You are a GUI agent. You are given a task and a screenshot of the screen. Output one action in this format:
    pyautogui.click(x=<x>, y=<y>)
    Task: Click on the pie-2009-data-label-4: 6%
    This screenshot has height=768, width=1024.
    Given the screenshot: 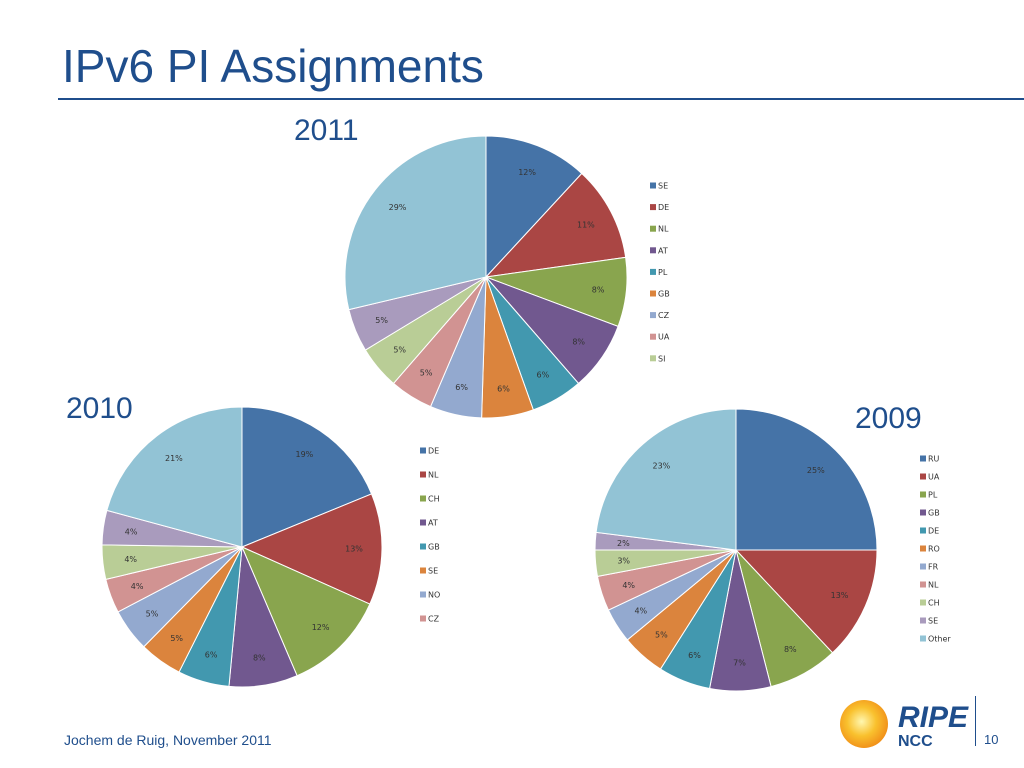 What is the action you would take?
    pyautogui.click(x=694, y=655)
    